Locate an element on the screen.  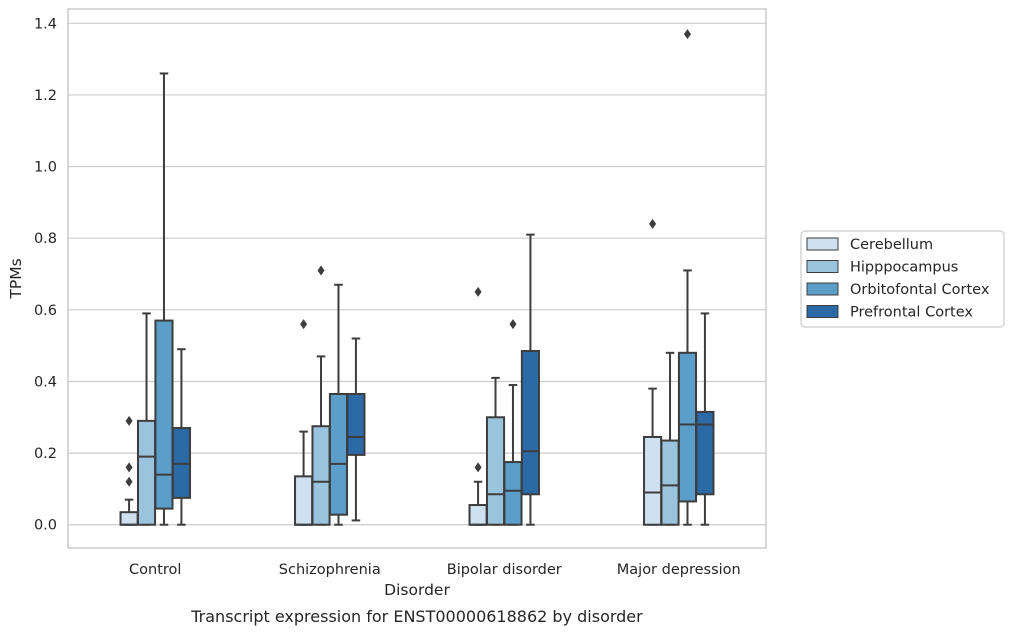
y-tick-label: 1.0 is located at coordinates (45, 168).